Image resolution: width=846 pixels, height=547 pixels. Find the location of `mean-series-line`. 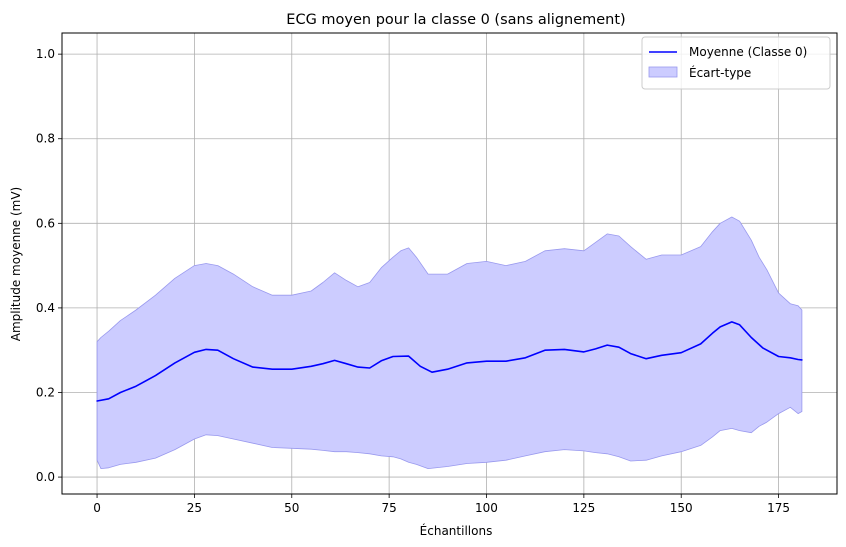

mean-series-line is located at coordinates (449, 361).